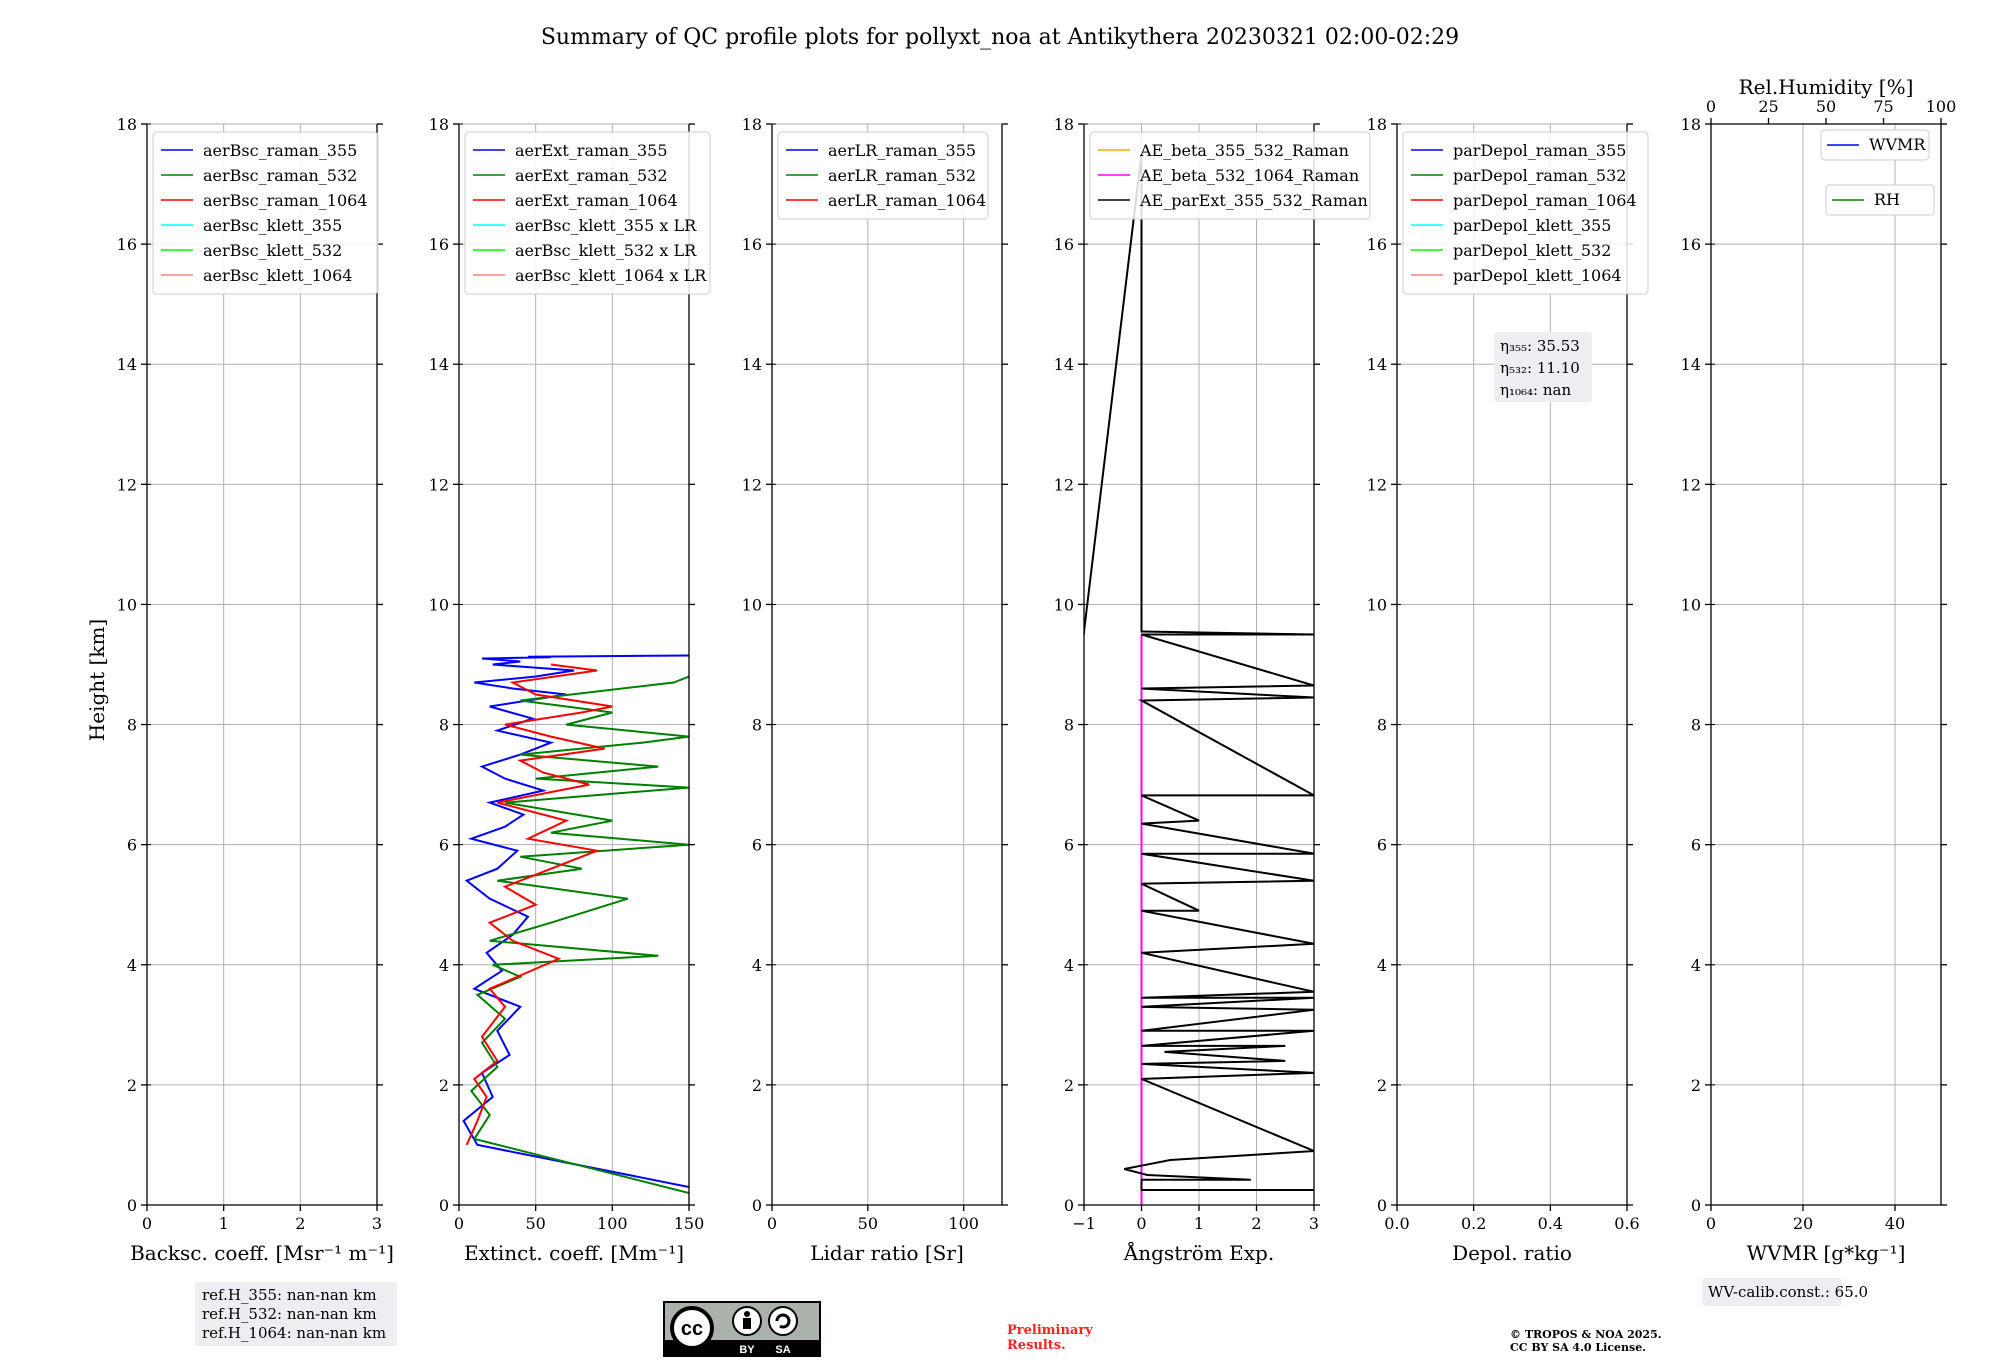 The image size is (2000, 1360). What do you see at coordinates (1897, 144) in the screenshot?
I see `legend-label: WVMR` at bounding box center [1897, 144].